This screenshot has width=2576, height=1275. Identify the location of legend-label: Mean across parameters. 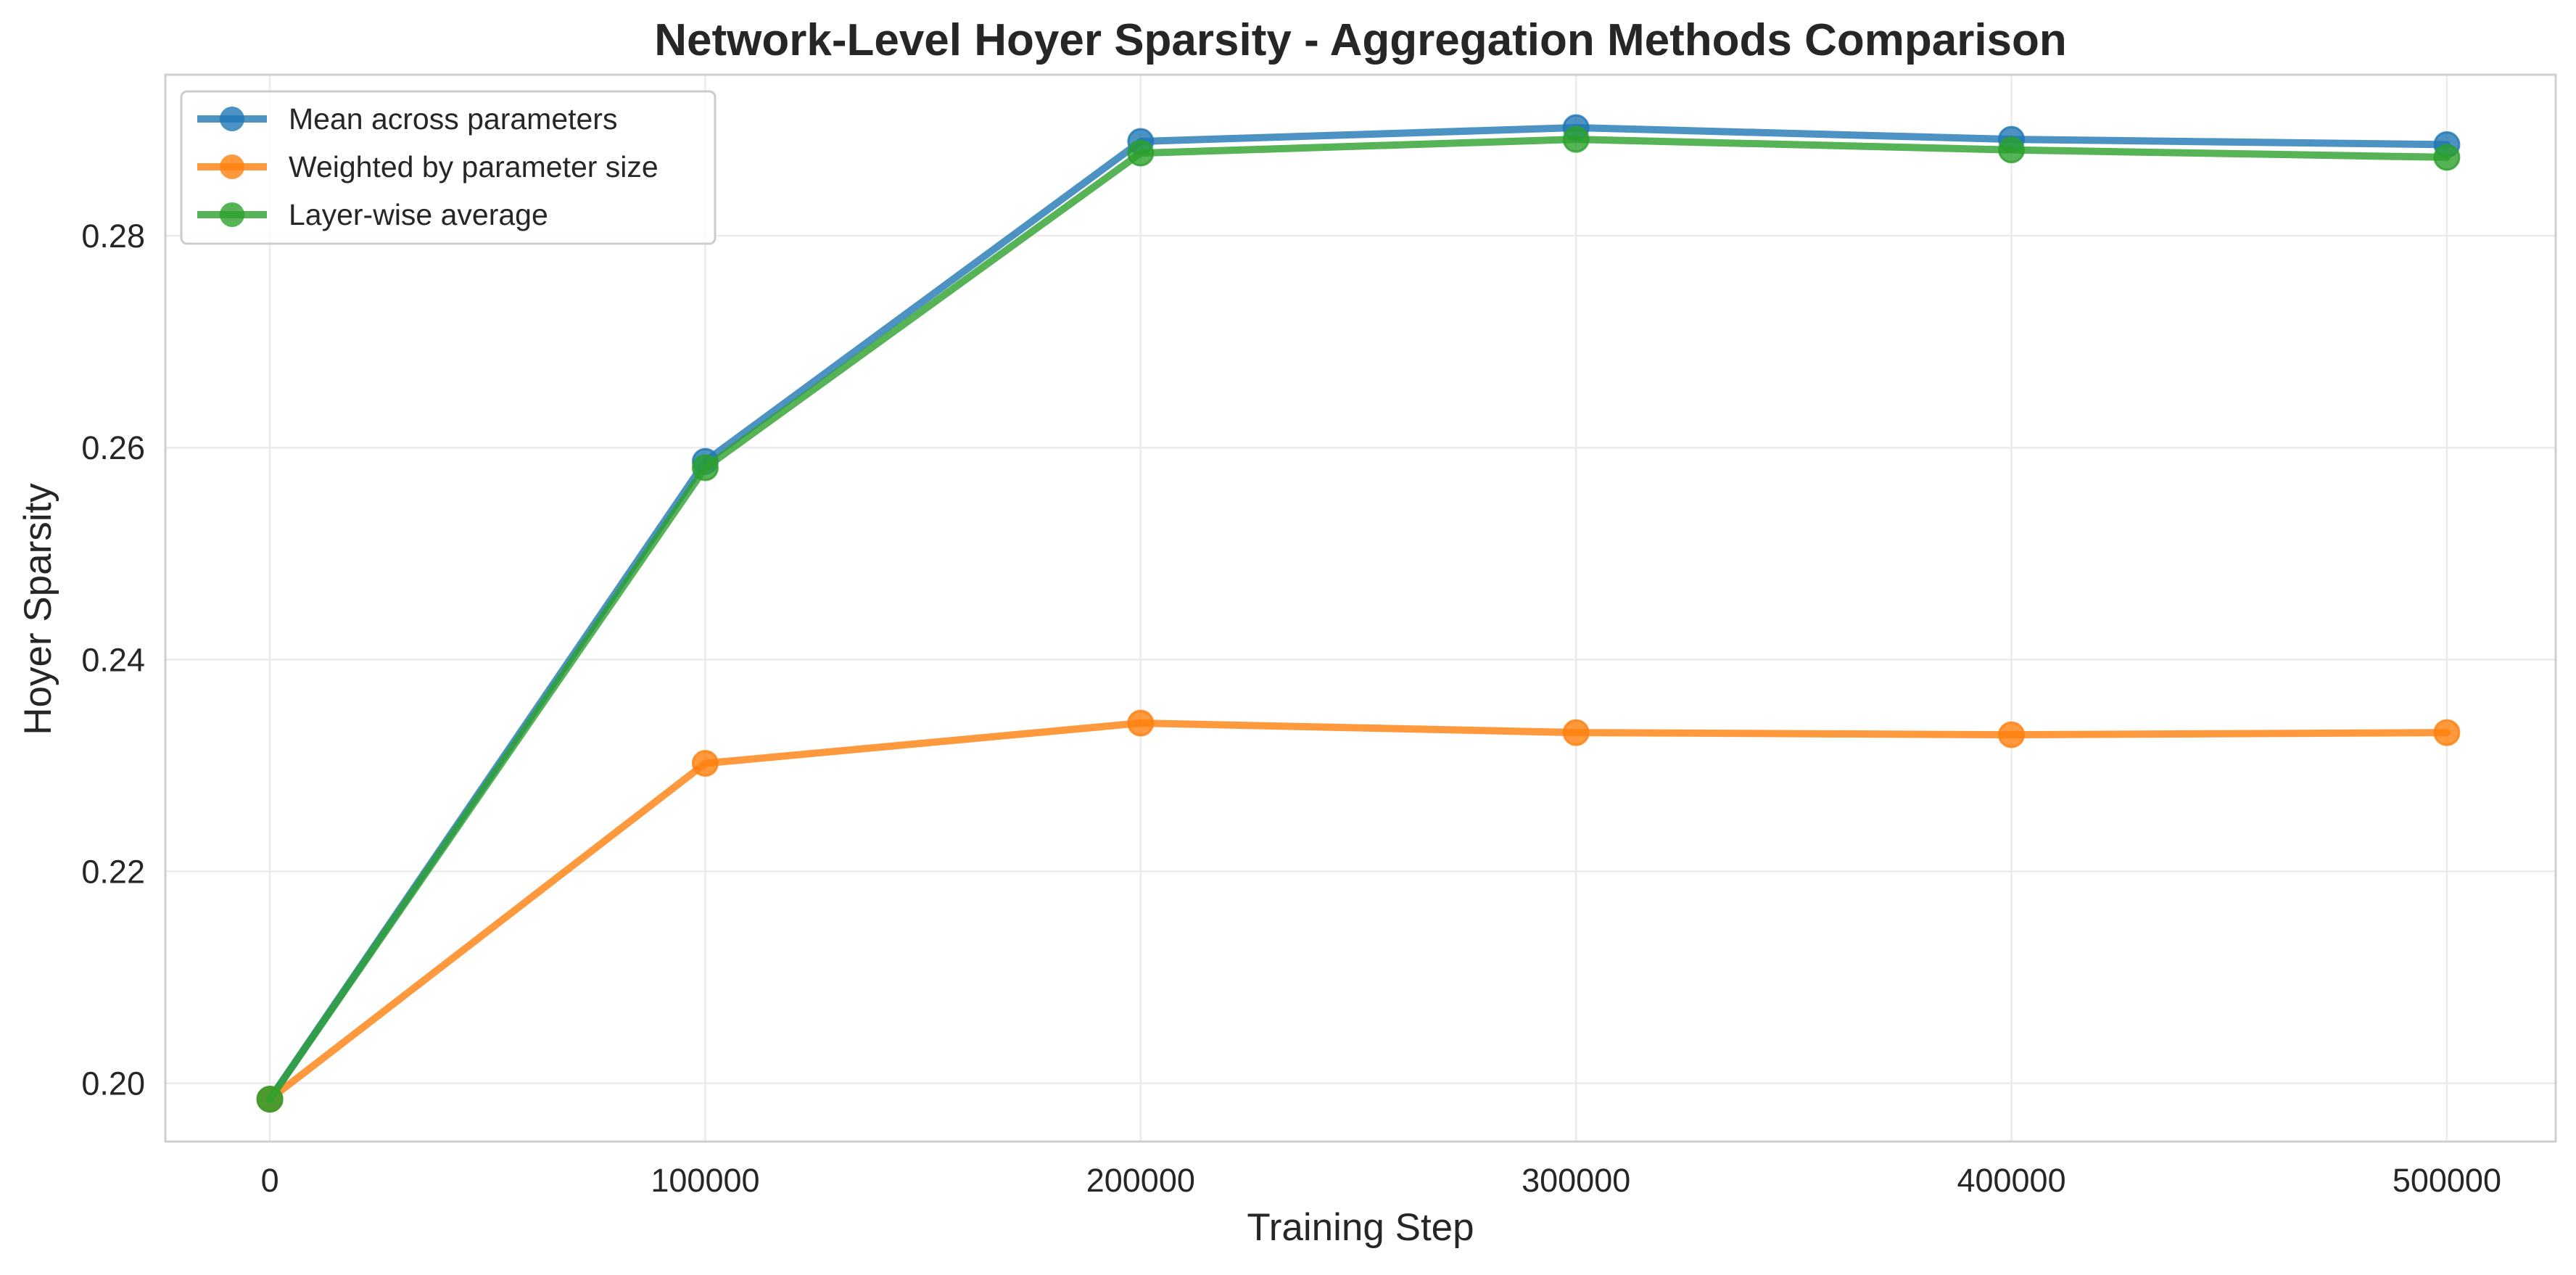
(453, 119).